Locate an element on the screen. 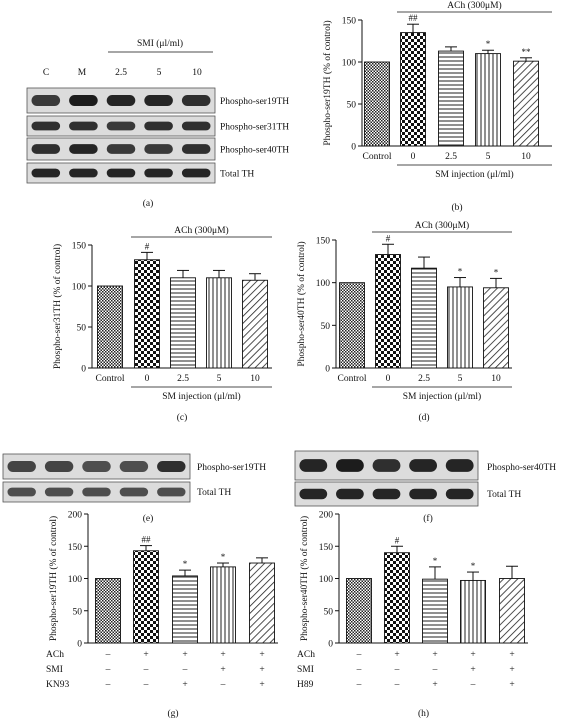 This screenshot has height=722, width=570. blot-e-row-label: Total TH is located at coordinates (214, 493).